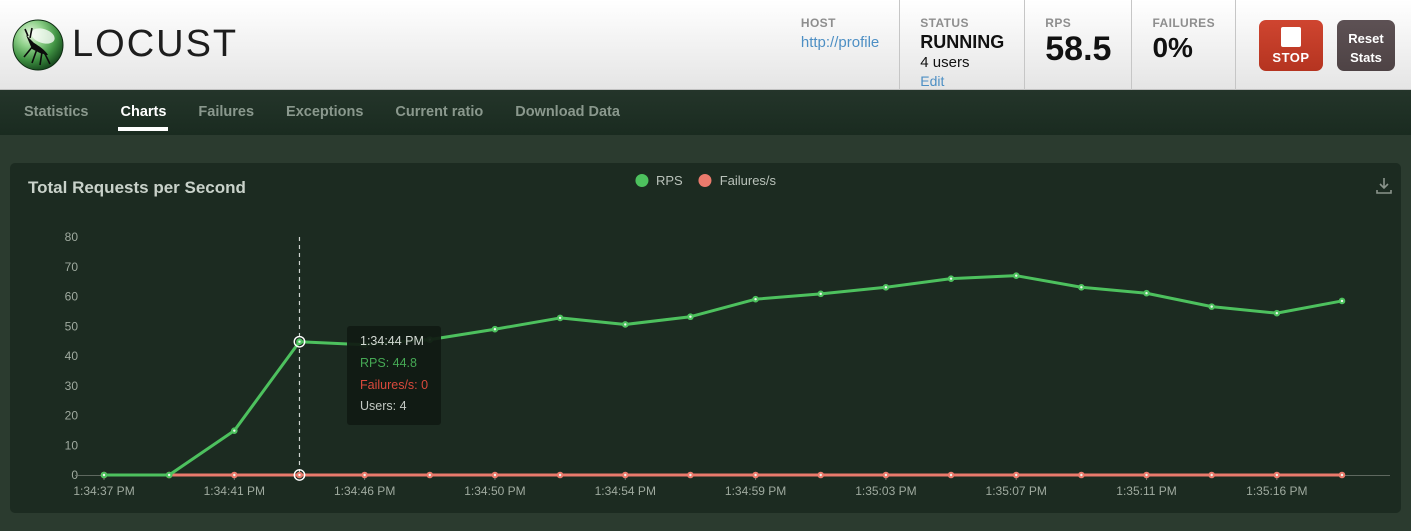 This screenshot has width=1411, height=531. I want to click on status-user-count: 4 users, so click(945, 62).